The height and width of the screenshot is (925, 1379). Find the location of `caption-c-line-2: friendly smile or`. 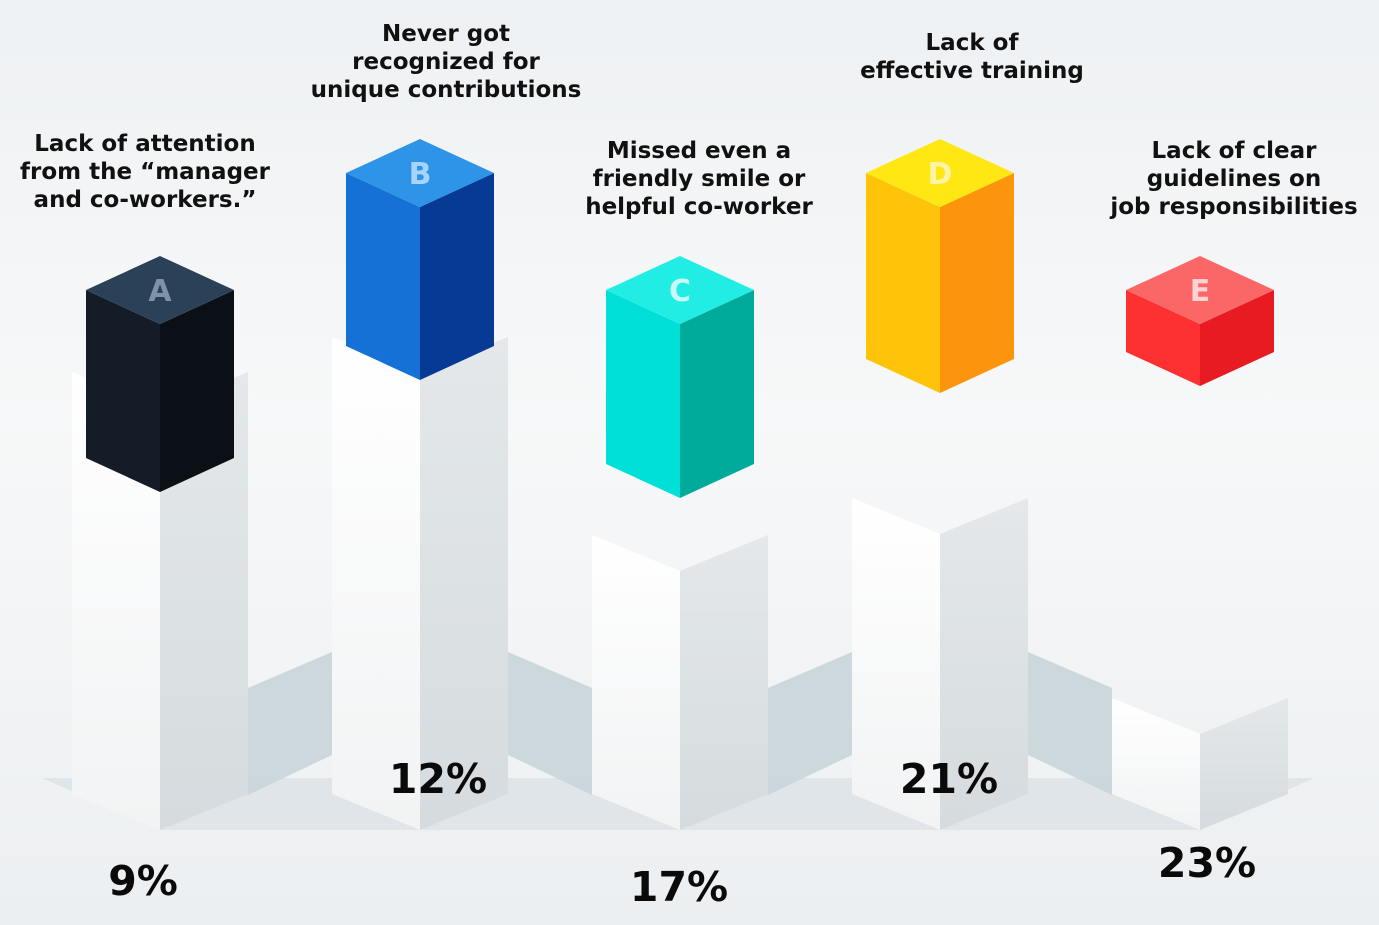

caption-c-line-2: friendly smile or is located at coordinates (699, 179).